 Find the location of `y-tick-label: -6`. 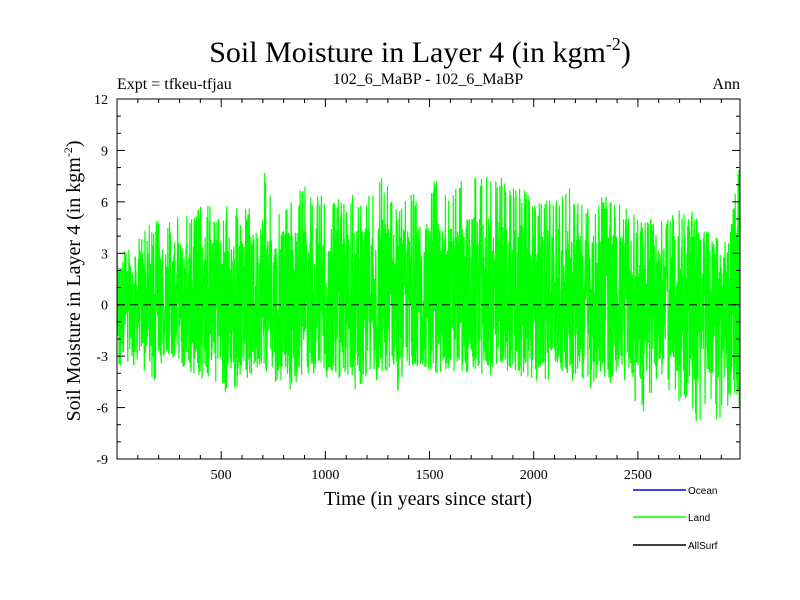

y-tick-label: -6 is located at coordinates (102, 409).